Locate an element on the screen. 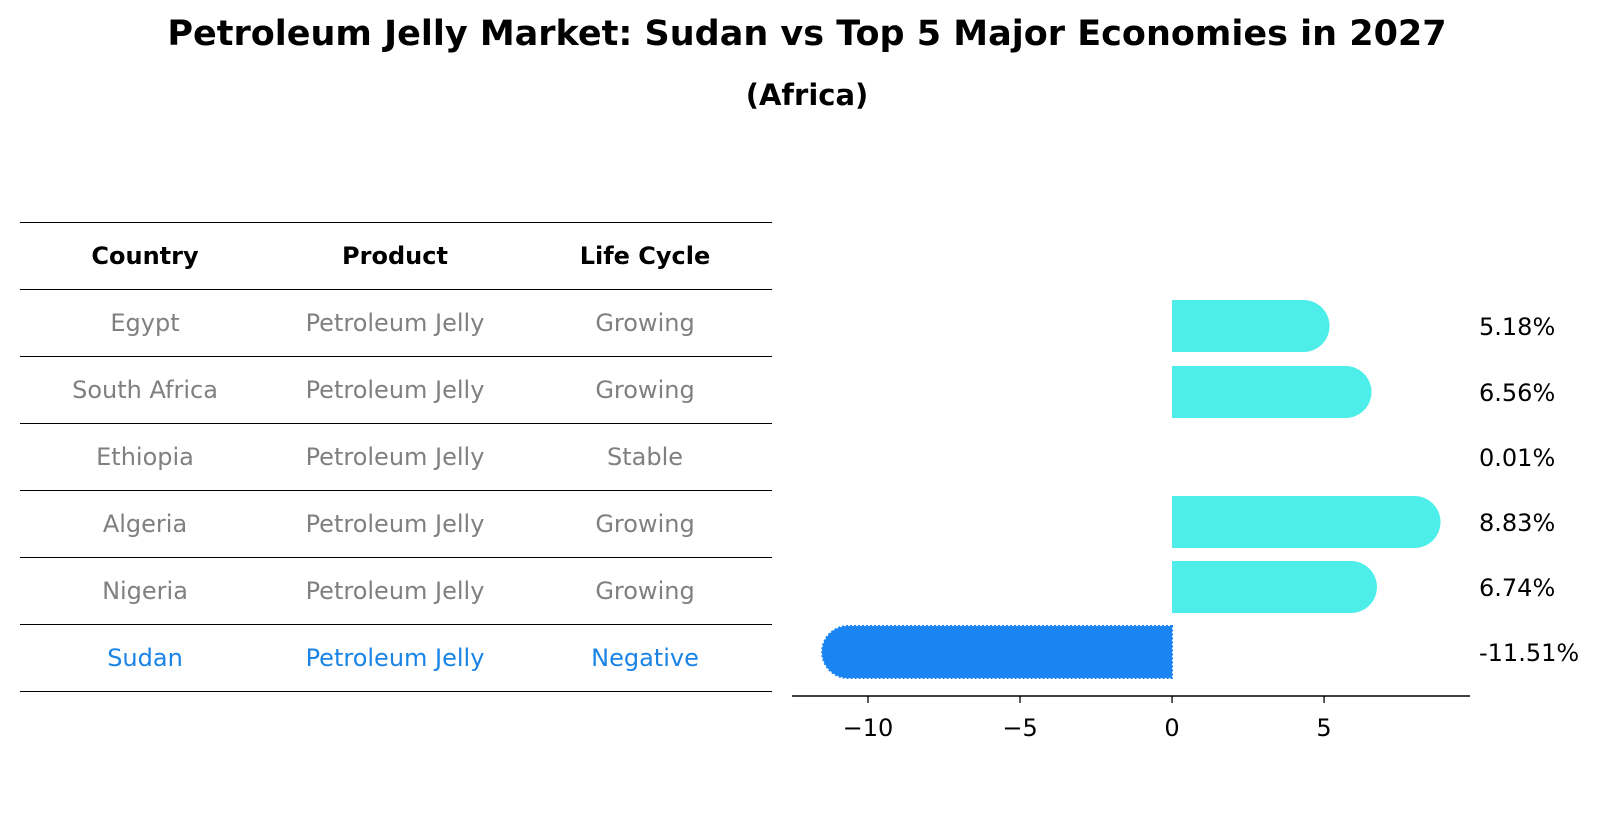 This screenshot has width=1614, height=823. cell-country: South Africa is located at coordinates (145, 390).